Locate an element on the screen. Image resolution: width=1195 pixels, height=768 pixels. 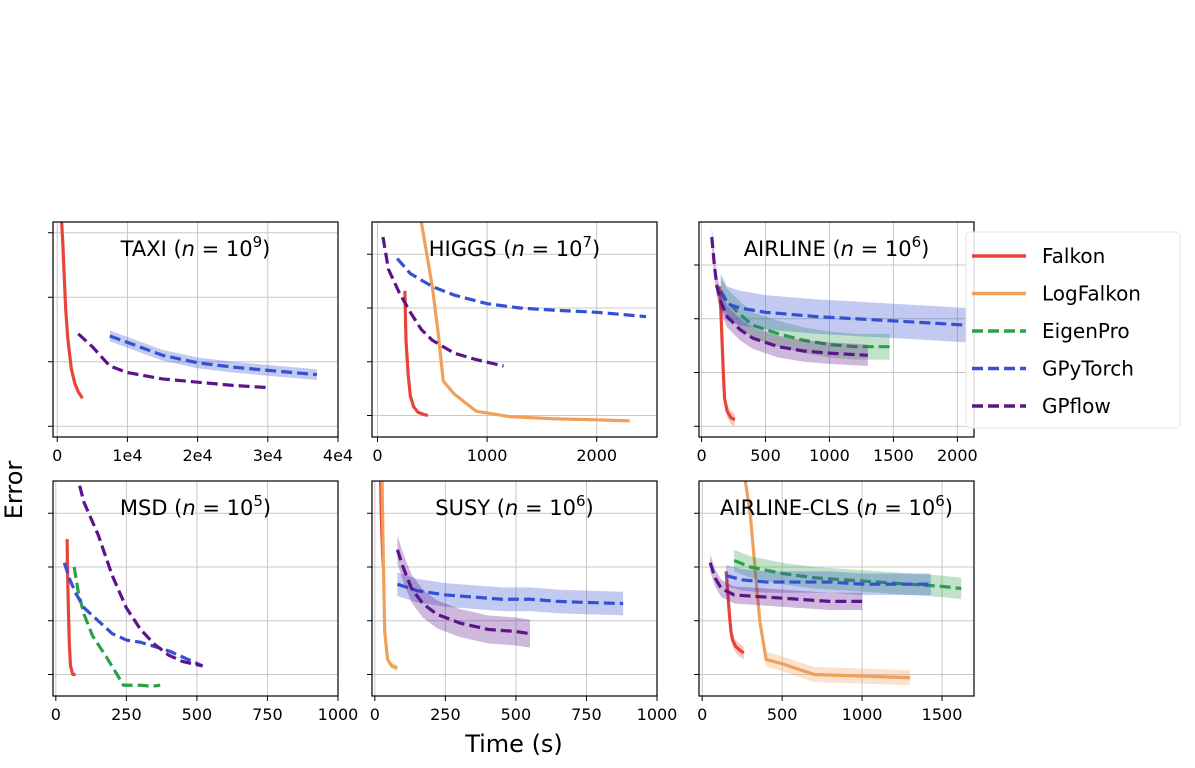
panel-airline-falkon-line is located at coordinates (726, 354).